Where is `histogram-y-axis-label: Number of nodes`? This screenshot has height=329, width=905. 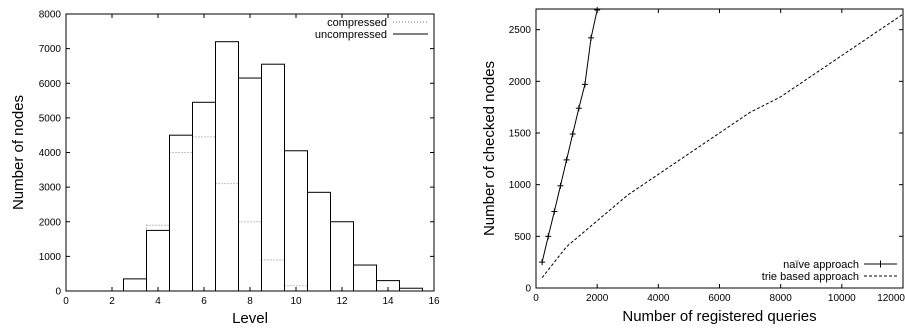
histogram-y-axis-label: Number of nodes is located at coordinates (18, 152).